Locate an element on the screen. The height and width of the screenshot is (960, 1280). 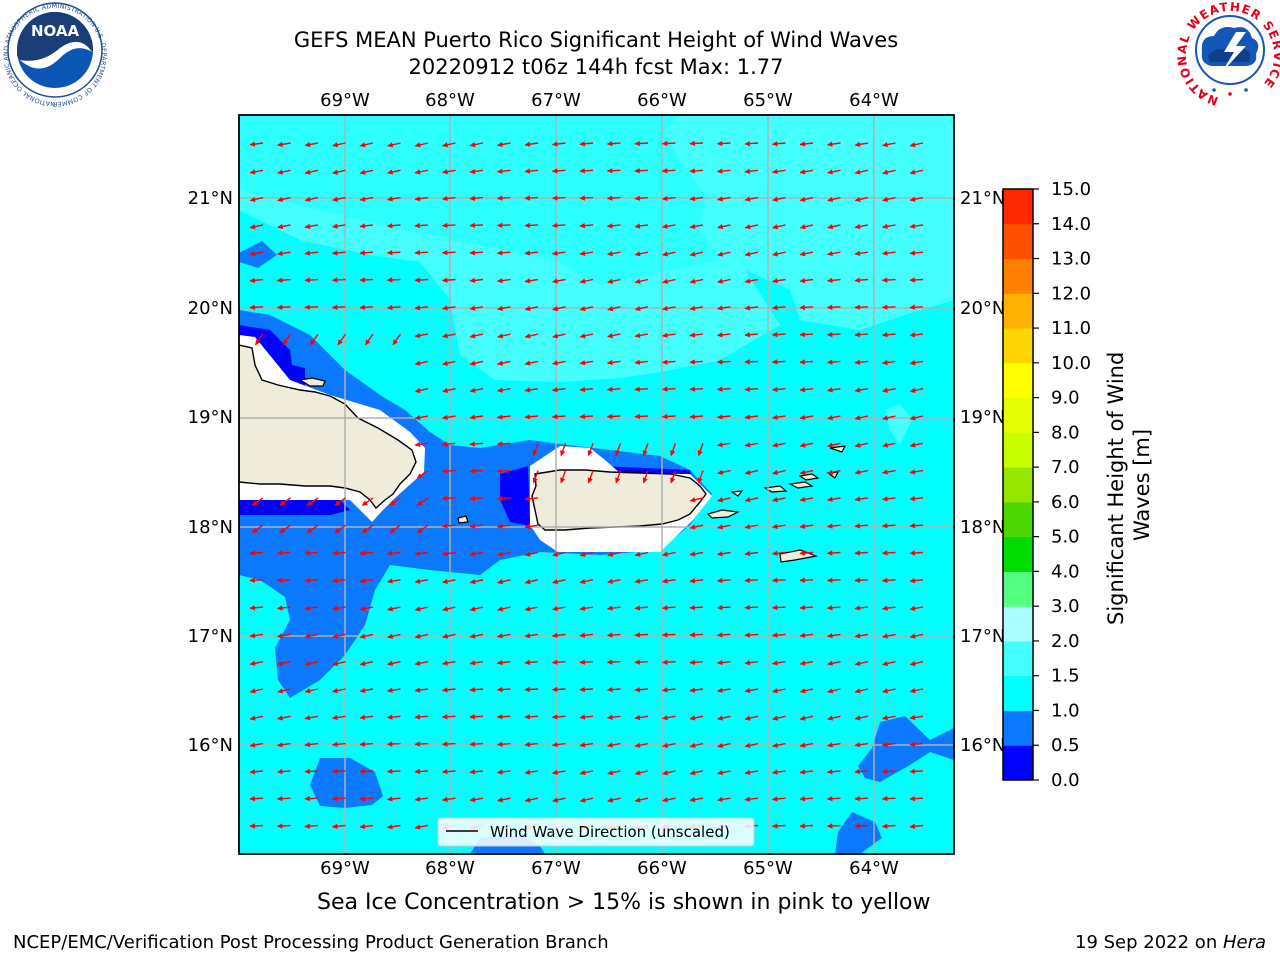
nws-logo: NATIONAL WEATHER SERVICE is located at coordinates (1227, 54).